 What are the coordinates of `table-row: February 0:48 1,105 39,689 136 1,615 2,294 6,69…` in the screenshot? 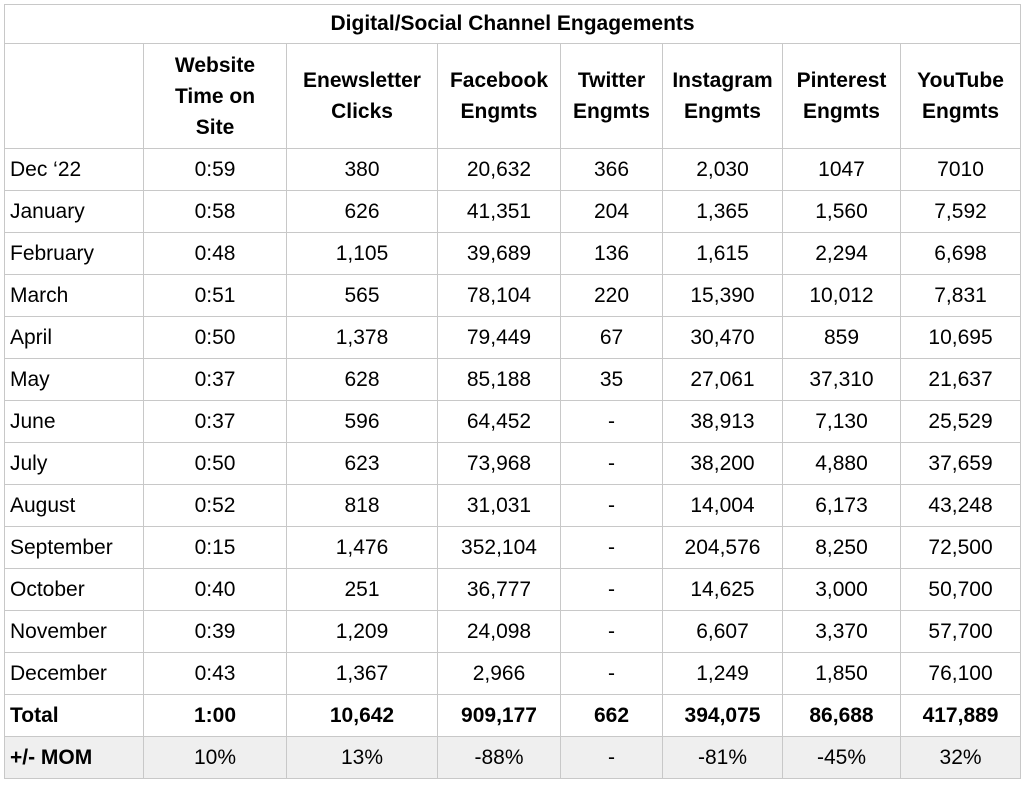 It's located at (513, 253).